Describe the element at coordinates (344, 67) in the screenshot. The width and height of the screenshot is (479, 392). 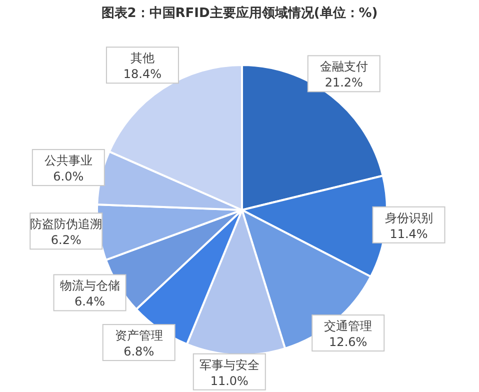
I see `slice-label: 金融支付` at that location.